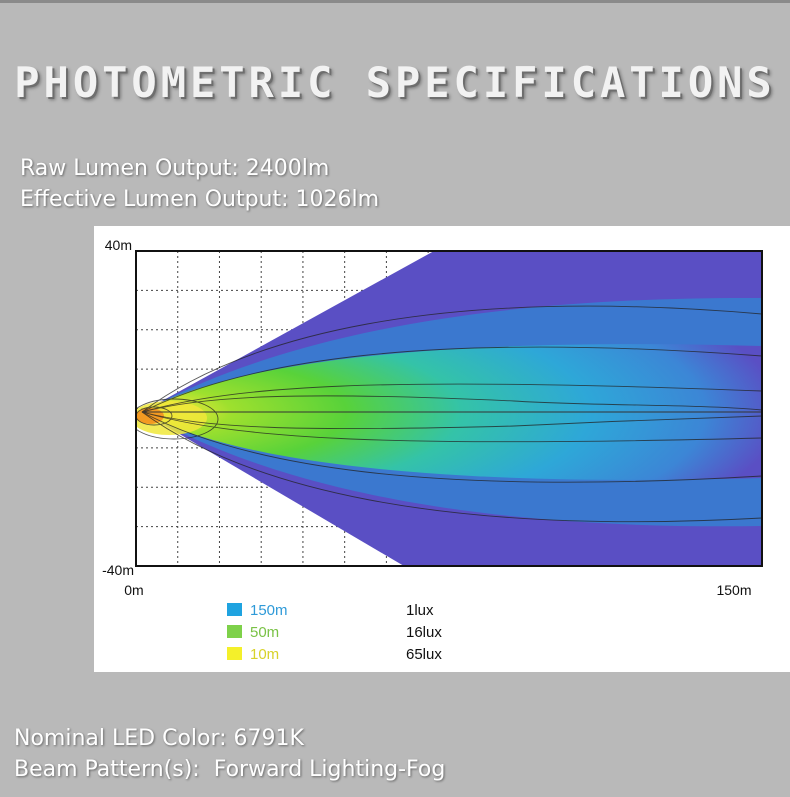 The height and width of the screenshot is (797, 790). I want to click on effective-lumen-output: Effective Lumen Output: 1026lm, so click(200, 199).